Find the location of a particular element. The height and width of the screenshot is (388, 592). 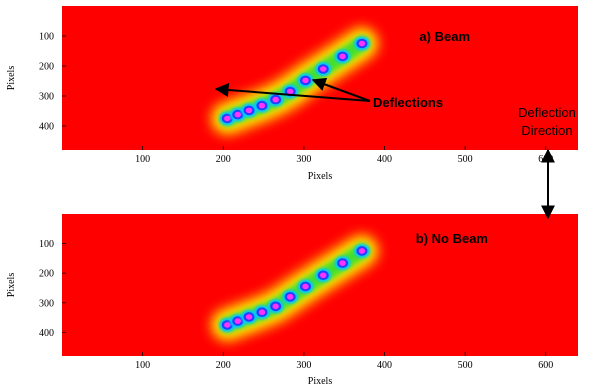

panel-title: a) Beam is located at coordinates (444, 36).